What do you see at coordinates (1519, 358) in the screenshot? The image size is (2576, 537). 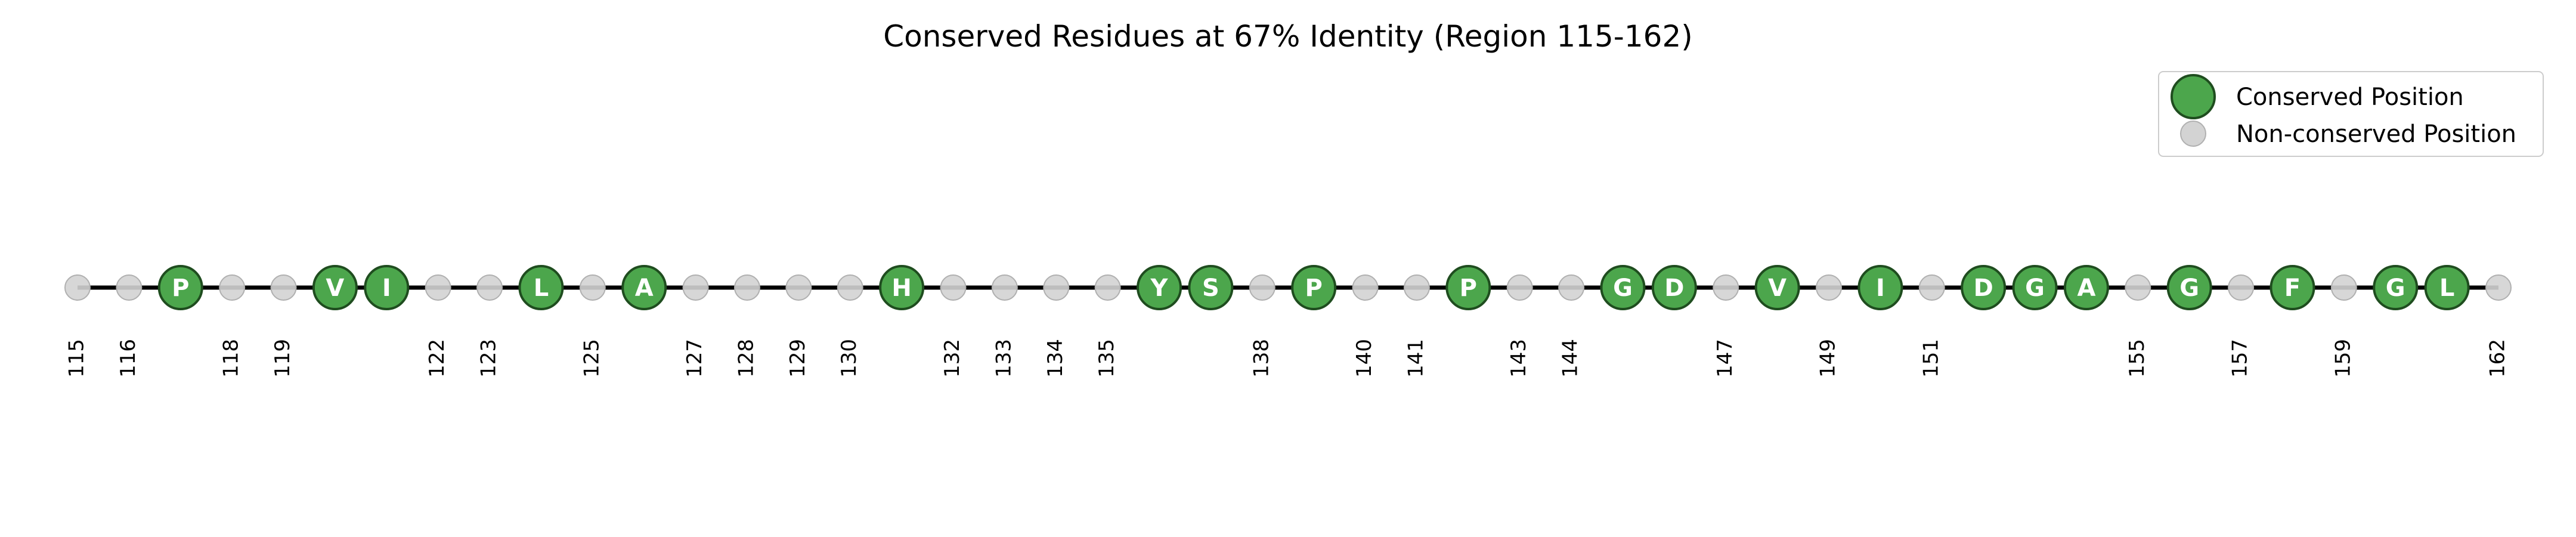 I see `tick-label: 143` at bounding box center [1519, 358].